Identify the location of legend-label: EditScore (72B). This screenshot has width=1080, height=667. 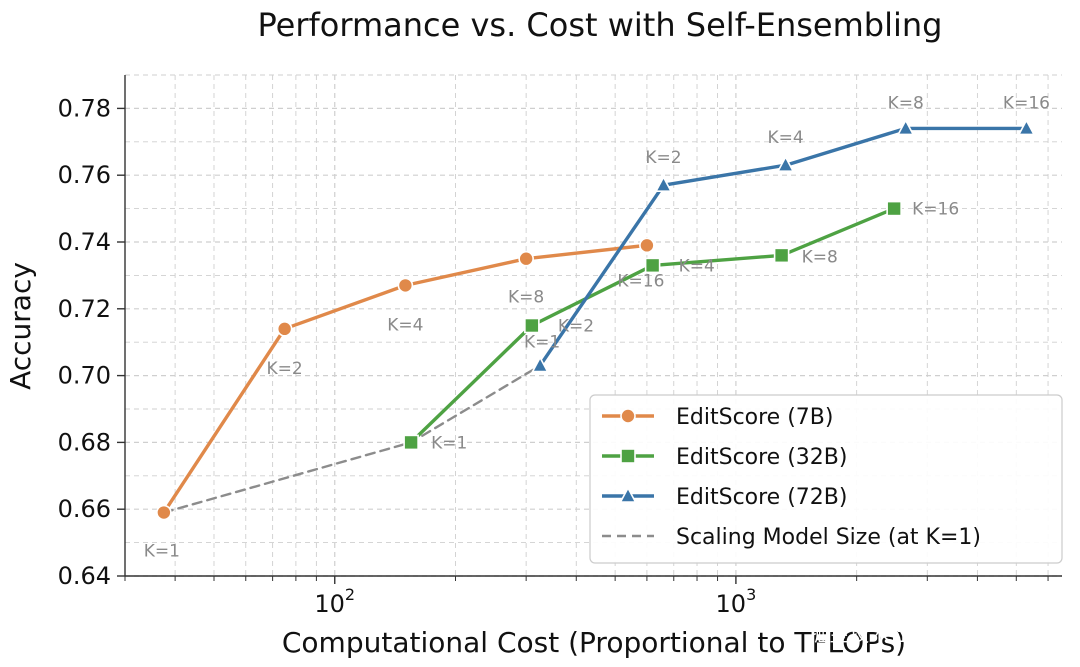
(761, 497).